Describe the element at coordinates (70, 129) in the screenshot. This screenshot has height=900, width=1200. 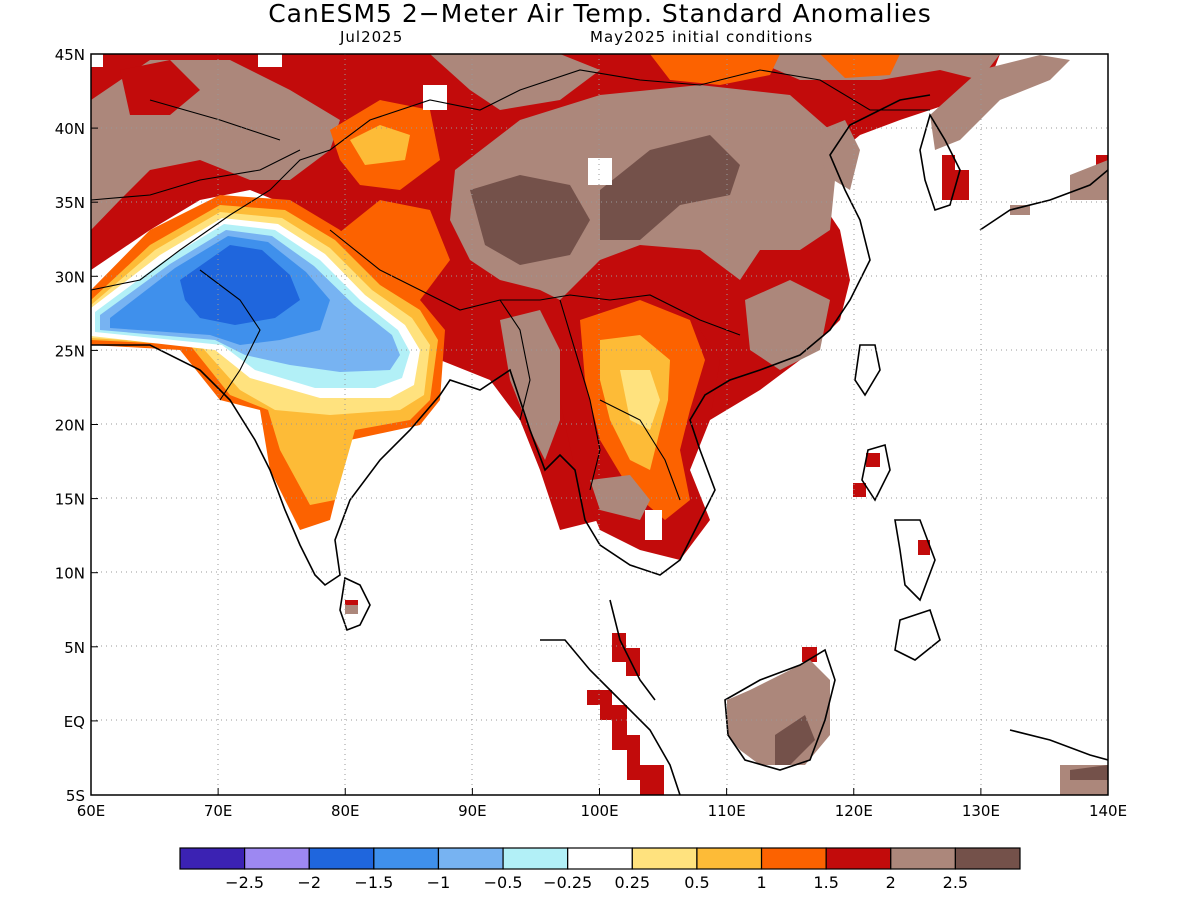
I see `lat-tick-label: 40N` at that location.